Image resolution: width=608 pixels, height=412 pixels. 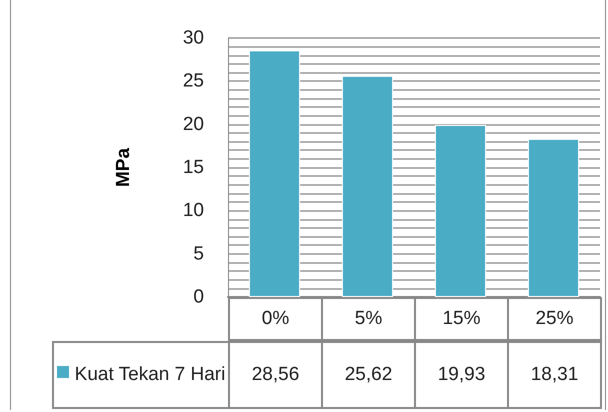 What do you see at coordinates (198, 297) in the screenshot?
I see `y-tick-label: 0` at bounding box center [198, 297].